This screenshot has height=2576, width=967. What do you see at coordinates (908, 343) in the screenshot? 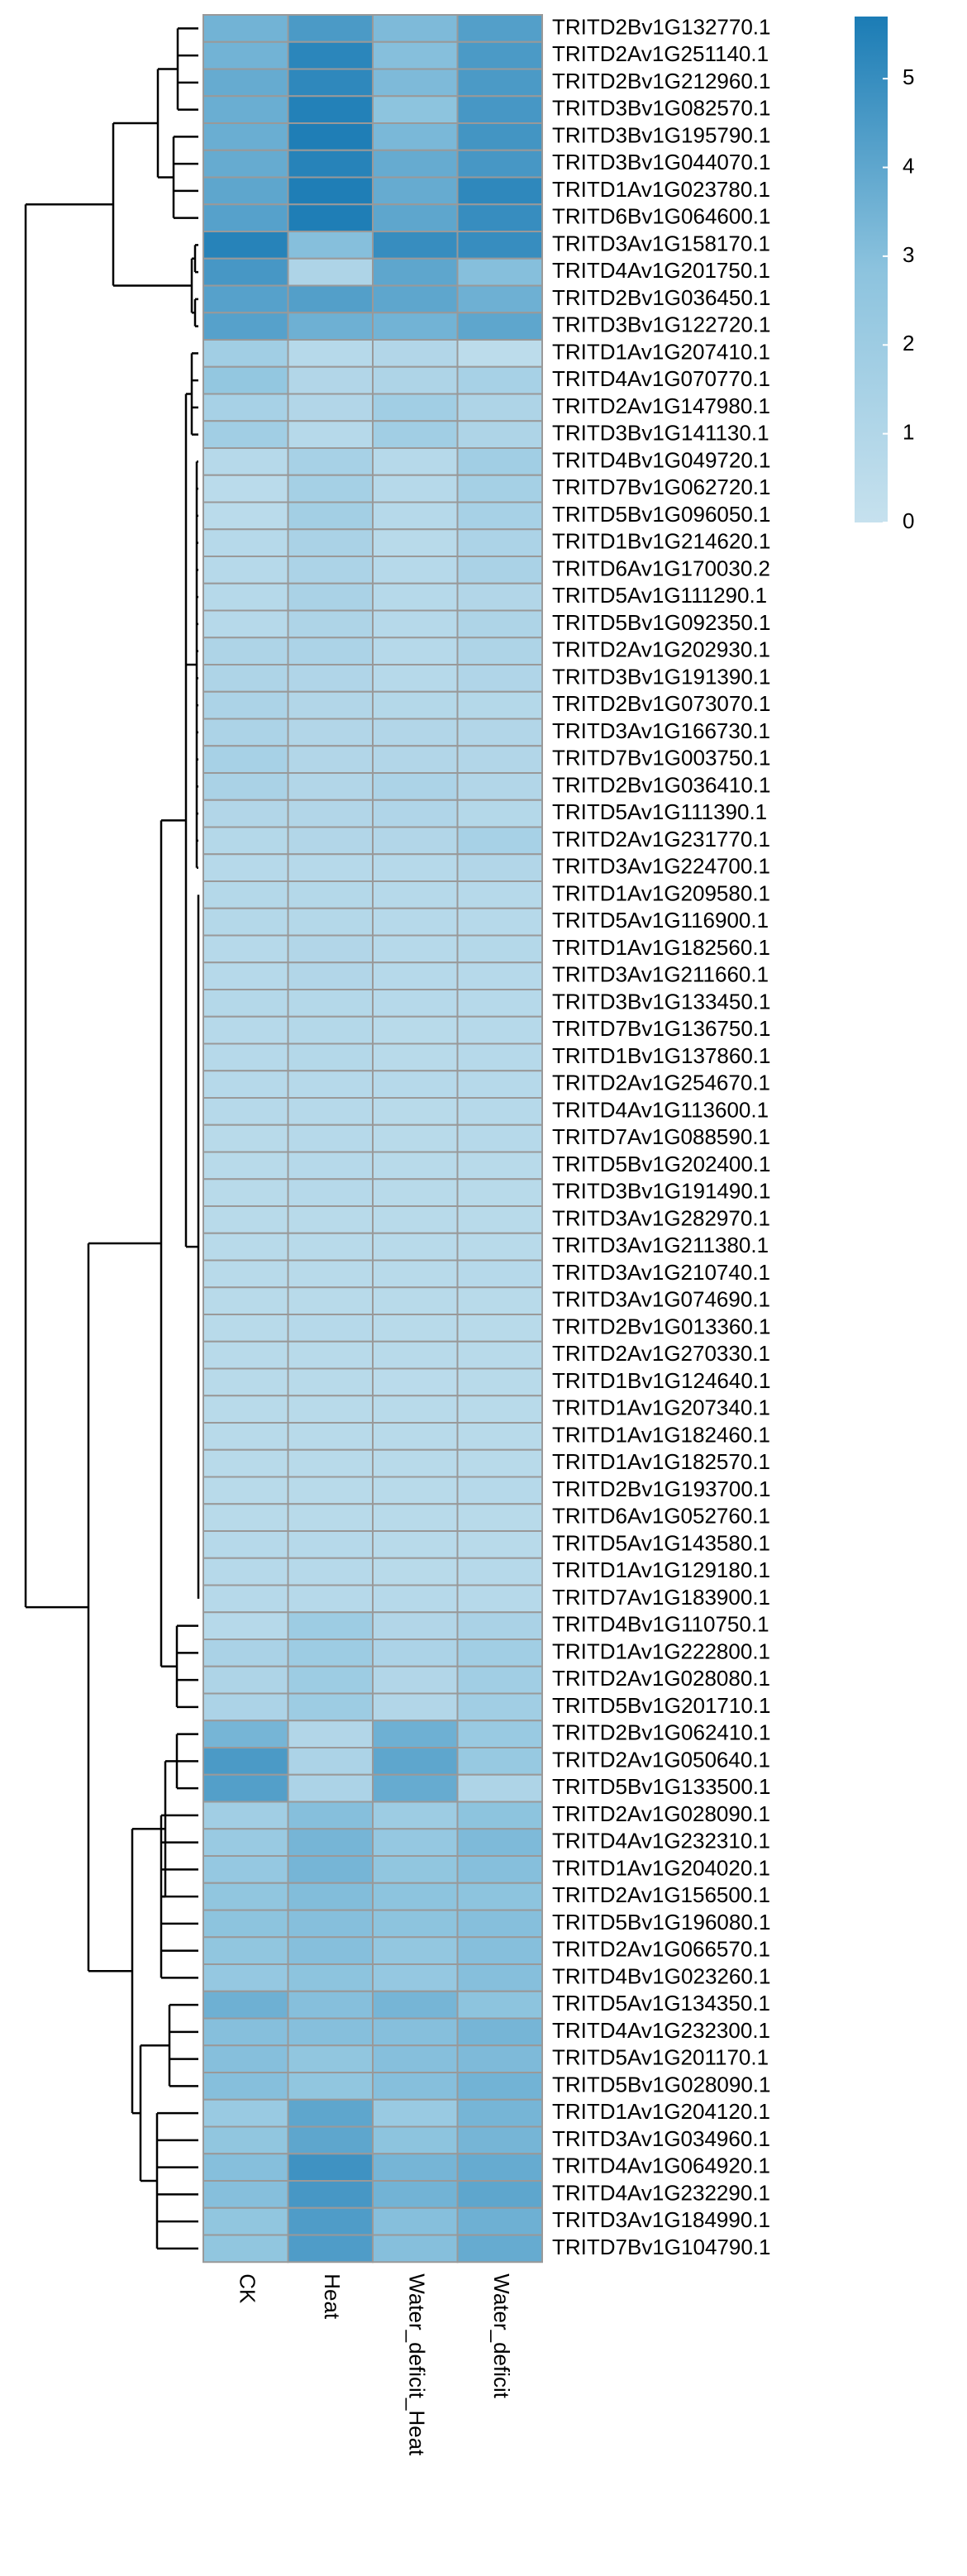
I see `legend-tick-label: 2` at bounding box center [908, 343].